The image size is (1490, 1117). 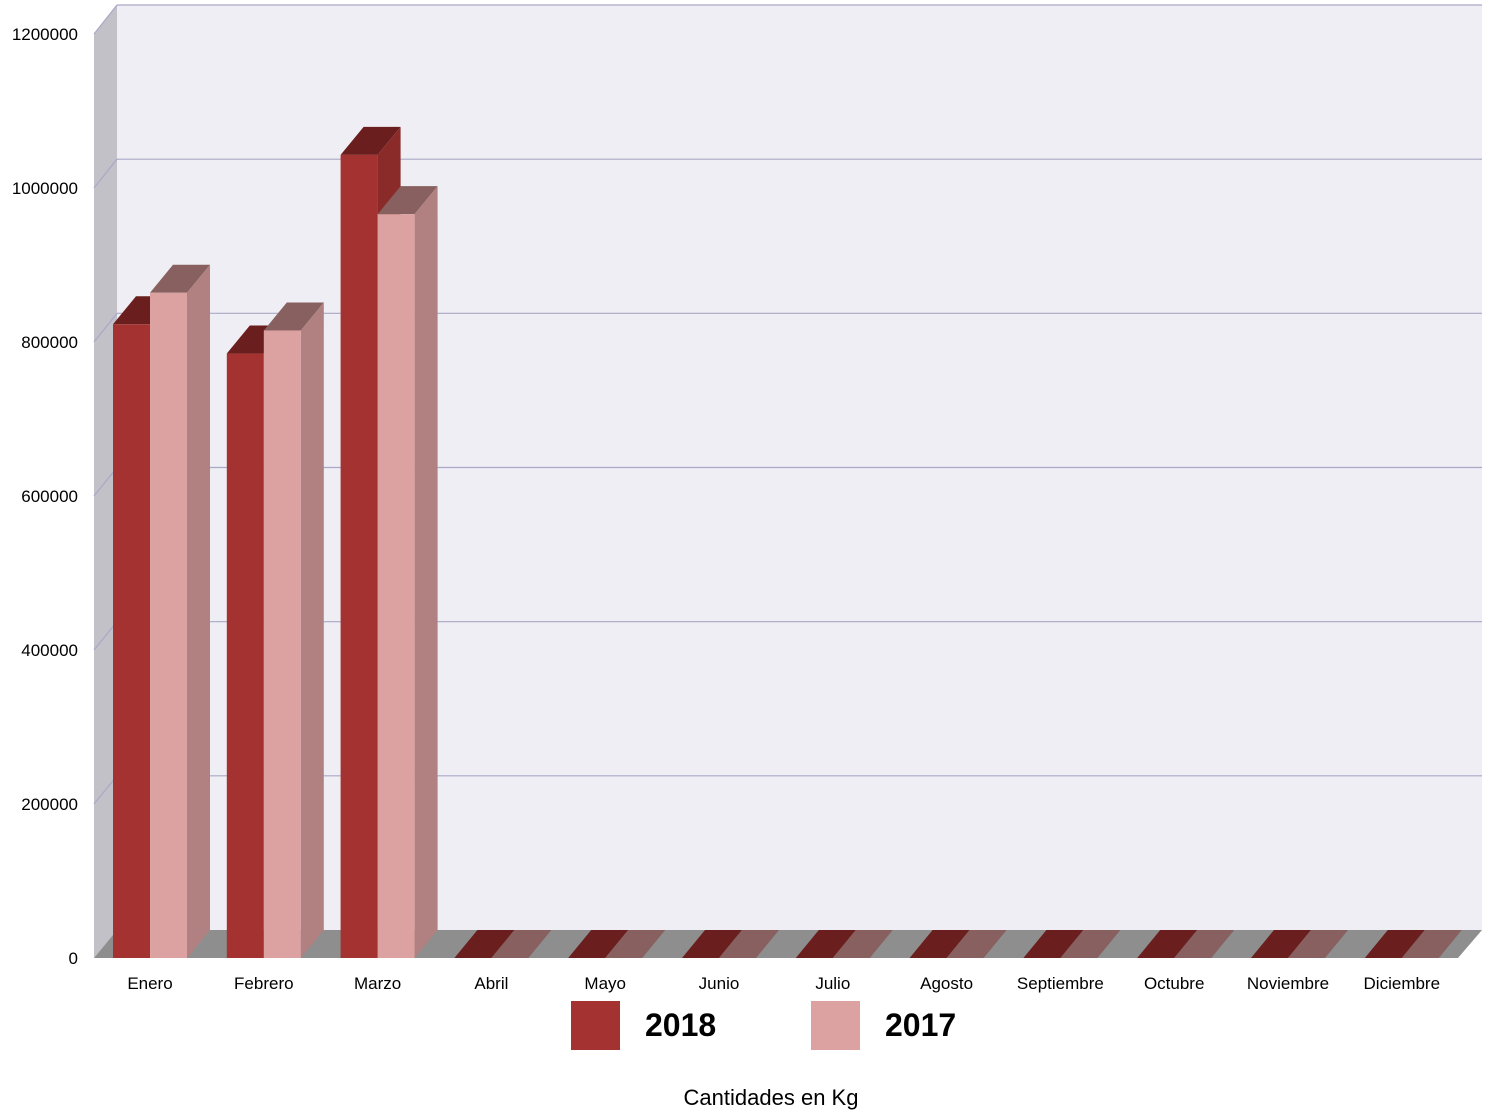 I want to click on x-tick-label: Enero, so click(x=149, y=983).